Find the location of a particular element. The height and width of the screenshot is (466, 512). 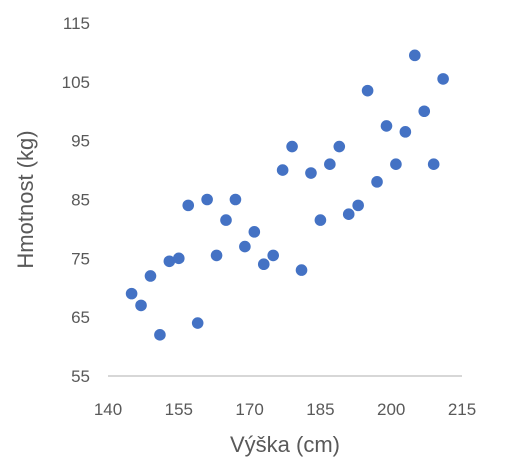

y-tick-labels: 55 65 75 85 95 105 115 is located at coordinates (76, 200).